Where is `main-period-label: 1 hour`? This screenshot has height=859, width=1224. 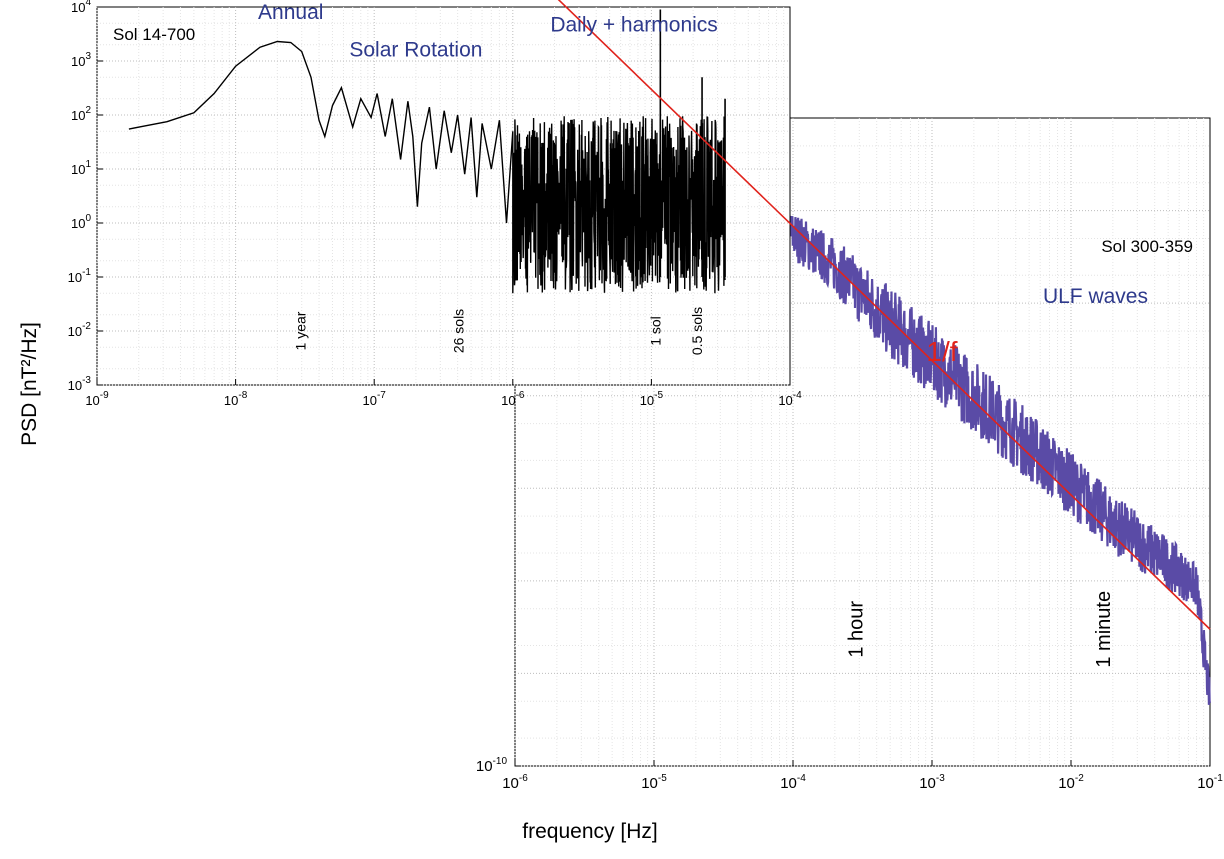 main-period-label: 1 hour is located at coordinates (857, 629).